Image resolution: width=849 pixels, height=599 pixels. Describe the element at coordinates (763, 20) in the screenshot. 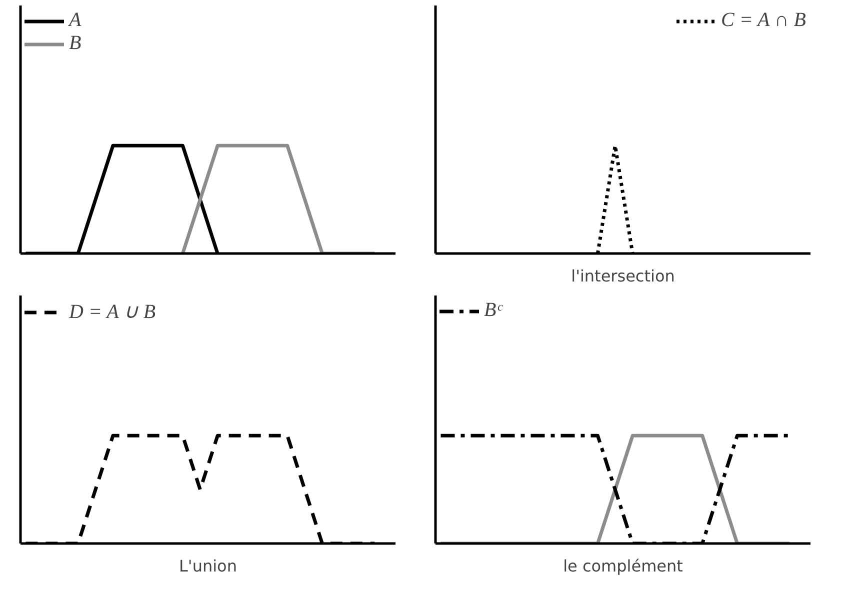

I see `legend-label: C = A ∩ B` at that location.